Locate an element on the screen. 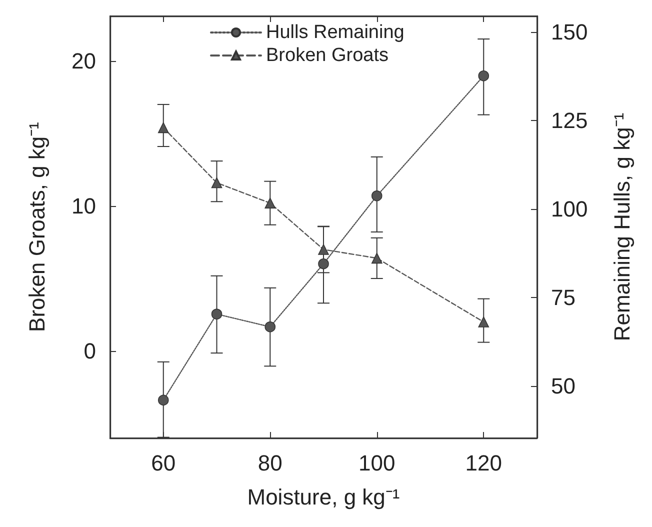  y-tick-label: 10 is located at coordinates (84, 205).